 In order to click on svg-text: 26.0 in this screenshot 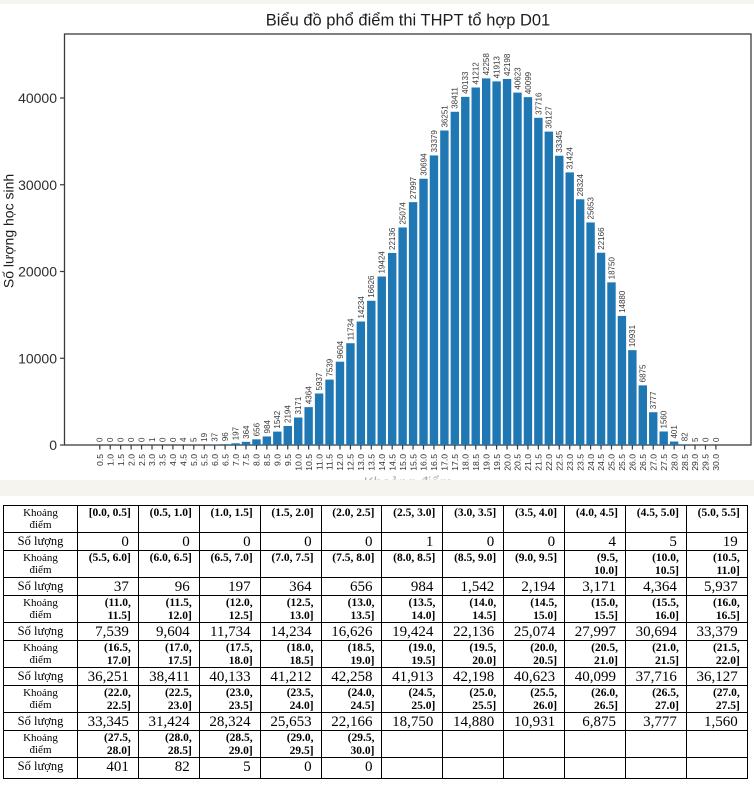, I will do `click(633, 462)`.